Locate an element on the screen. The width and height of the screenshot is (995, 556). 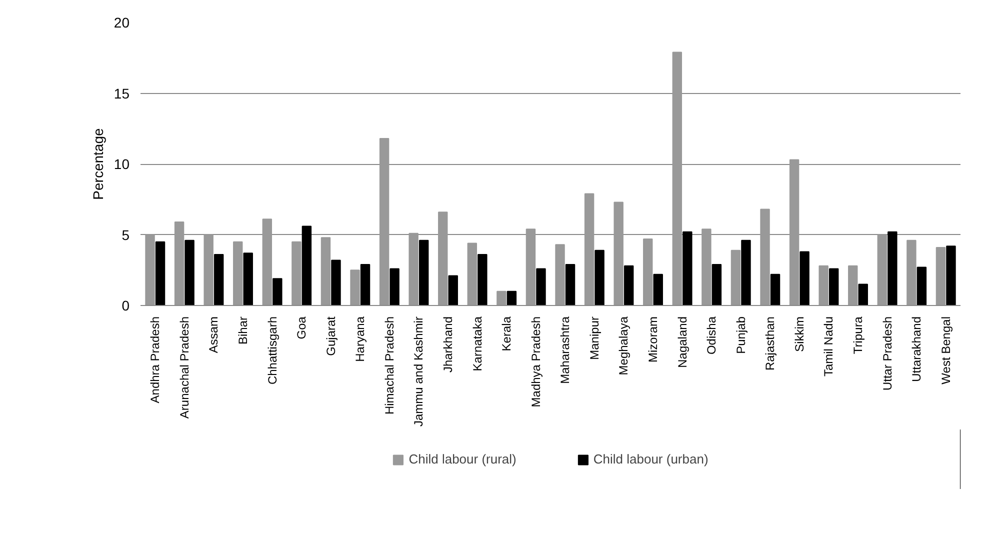
x-tick-label: Chhattisgarh is located at coordinates (272, 350).